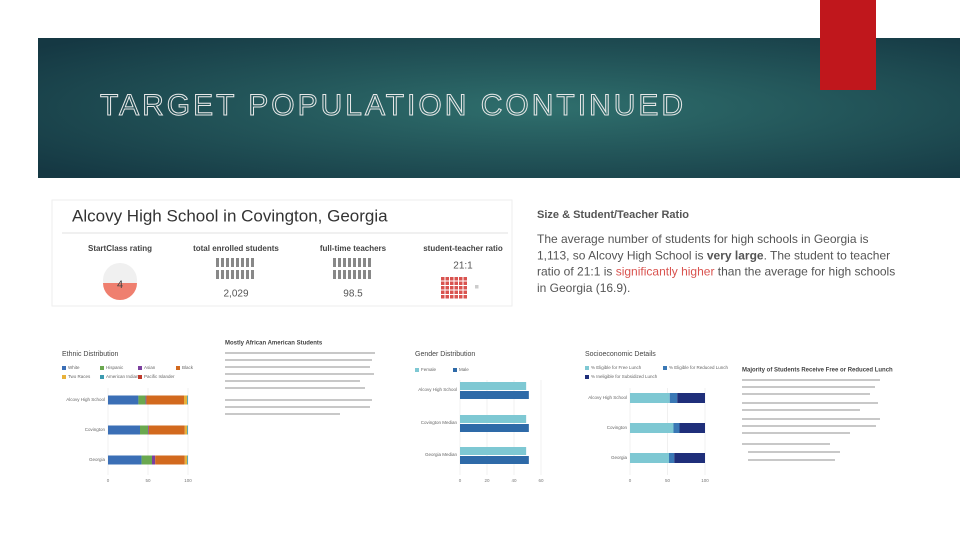  What do you see at coordinates (624, 376) in the screenshot?
I see `legend-label: % Ineligible for Subsidized Lunch` at bounding box center [624, 376].